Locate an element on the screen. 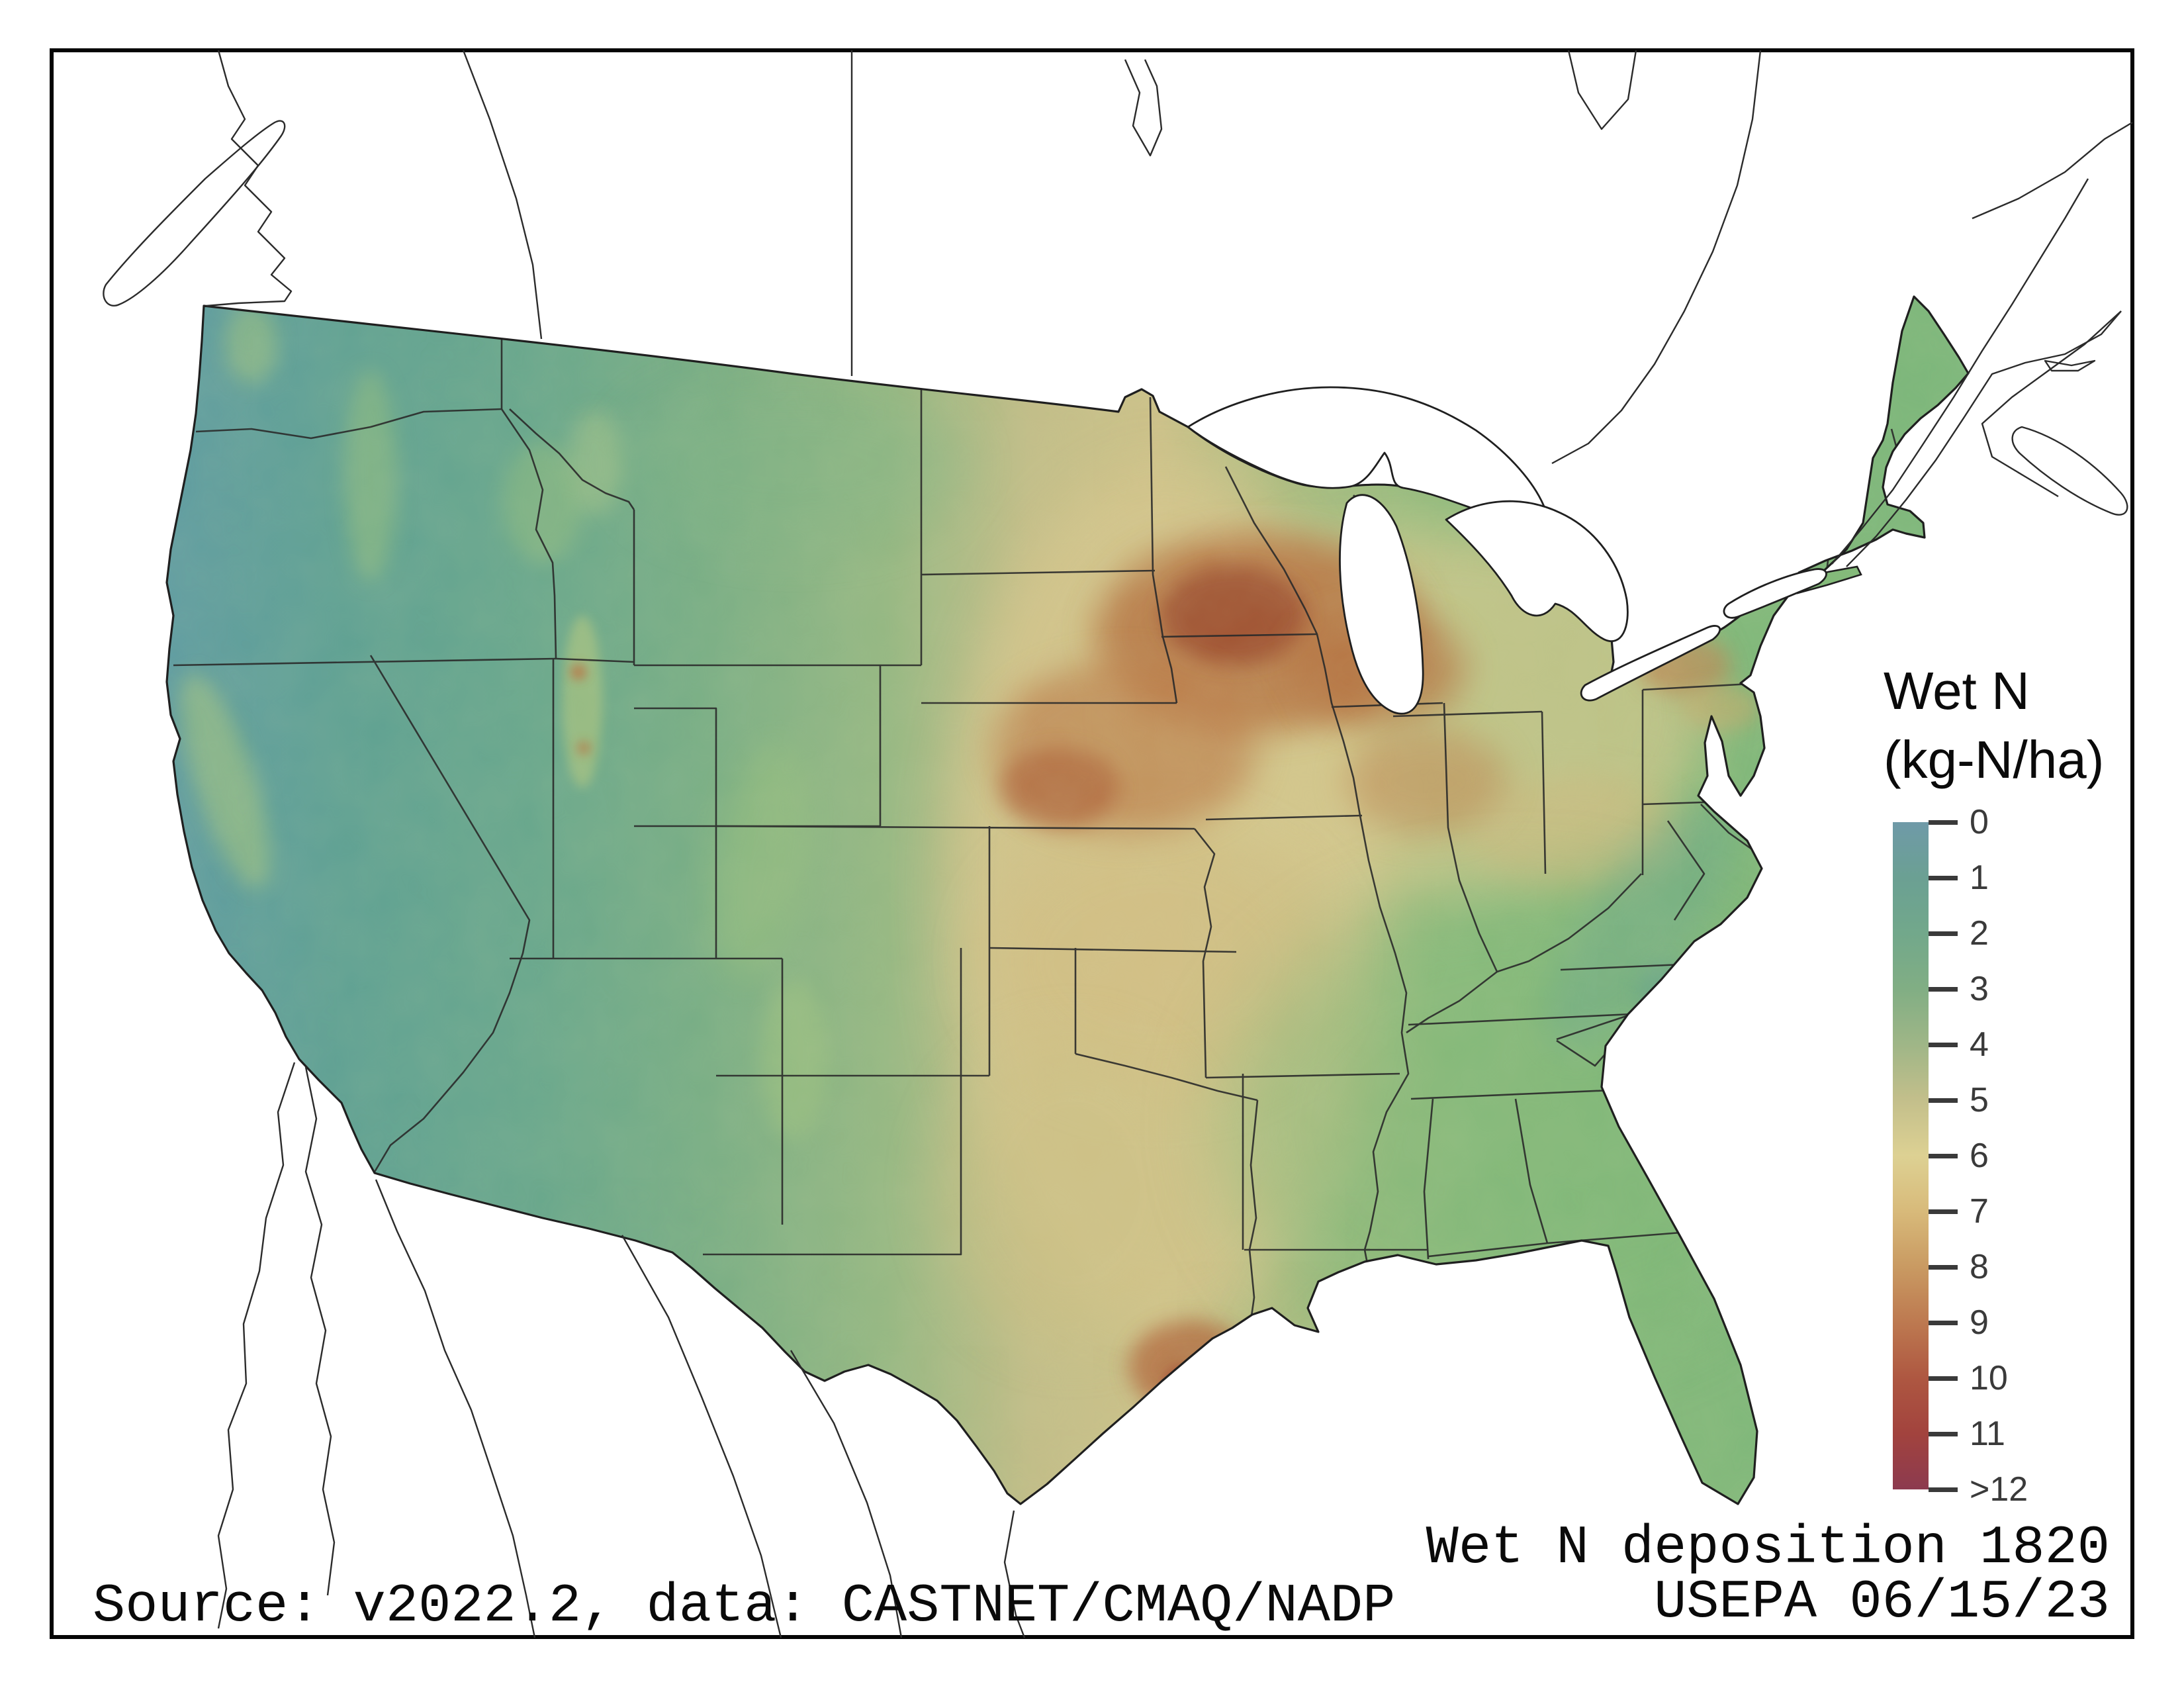 The image size is (2184, 1688). map-caption: Wet N deposition 1820 is located at coordinates (1768, 1548).